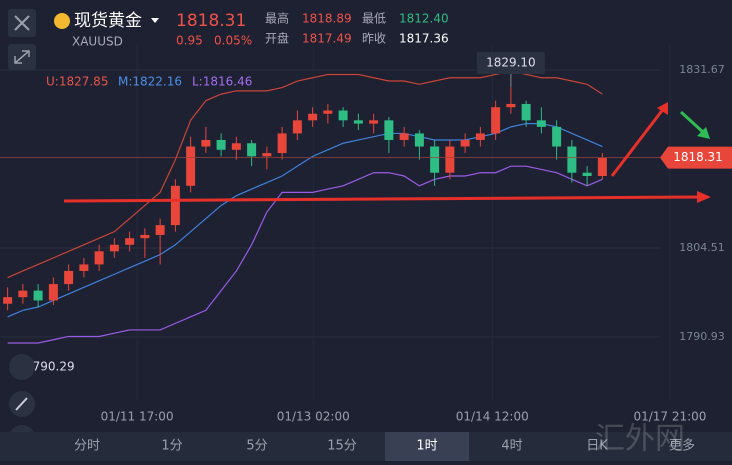 The height and width of the screenshot is (465, 732). Describe the element at coordinates (597, 446) in the screenshot. I see `tab: 日K` at that location.